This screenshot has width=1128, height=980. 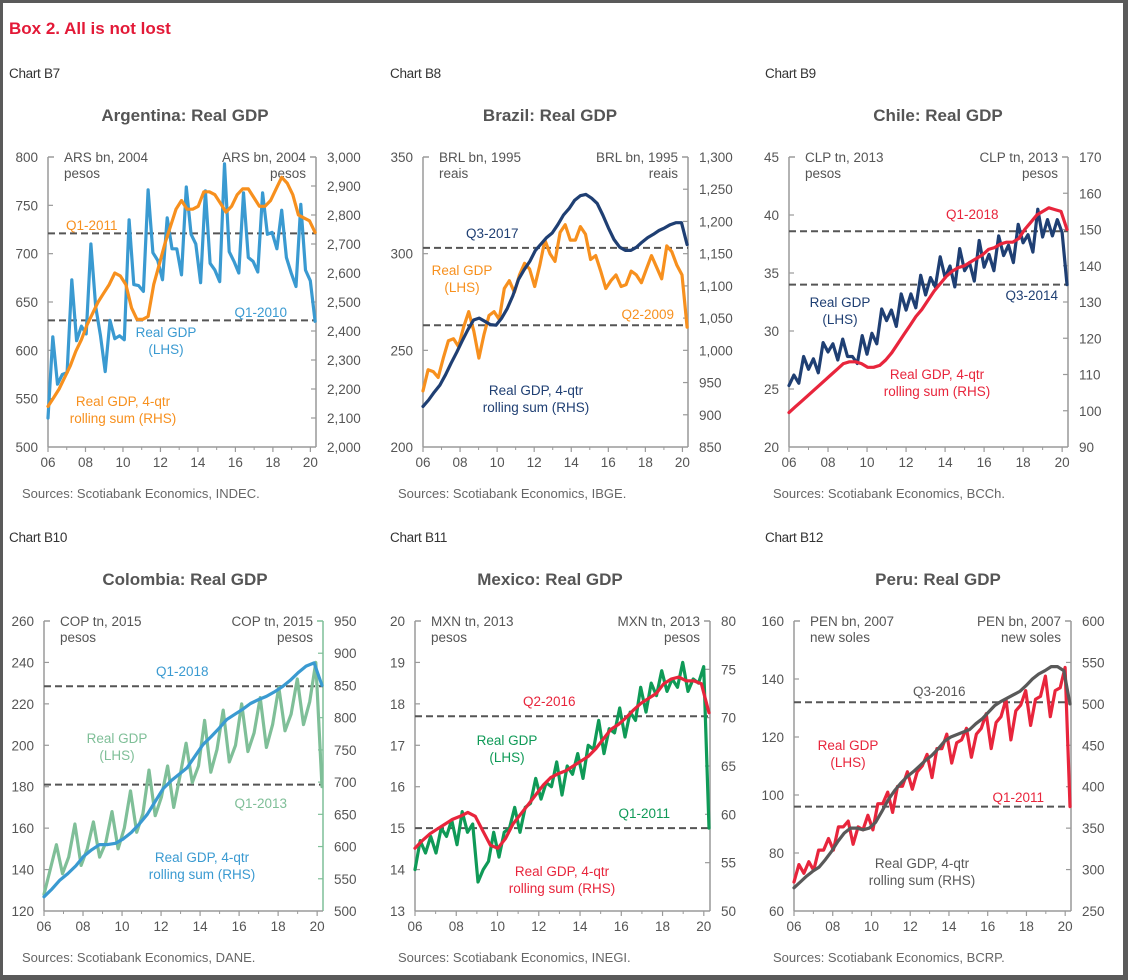 What do you see at coordinates (141, 493) in the screenshot?
I see `source-note: Sources: Scotiabank Economics, INDEC.` at bounding box center [141, 493].